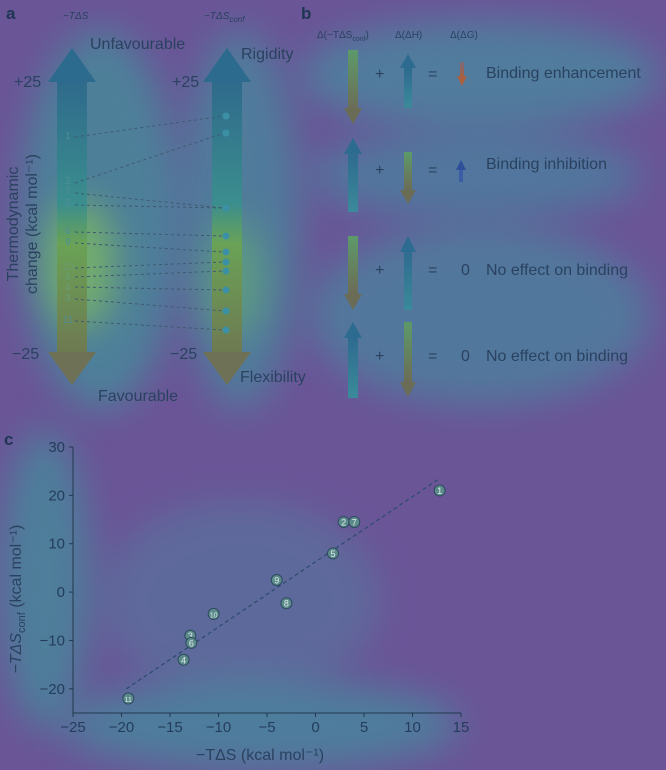 This screenshot has height=770, width=666. What do you see at coordinates (149, 223) in the screenshot?
I see `connector-lines` at bounding box center [149, 223].